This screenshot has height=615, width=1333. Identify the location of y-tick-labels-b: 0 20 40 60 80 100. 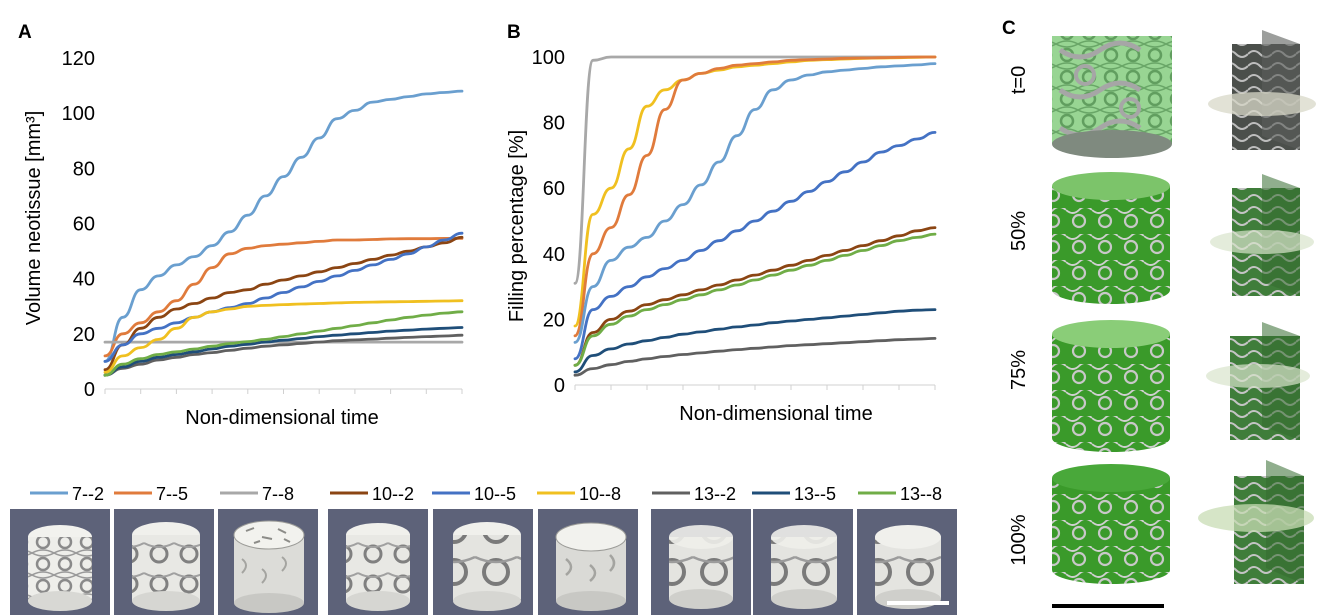
(548, 222).